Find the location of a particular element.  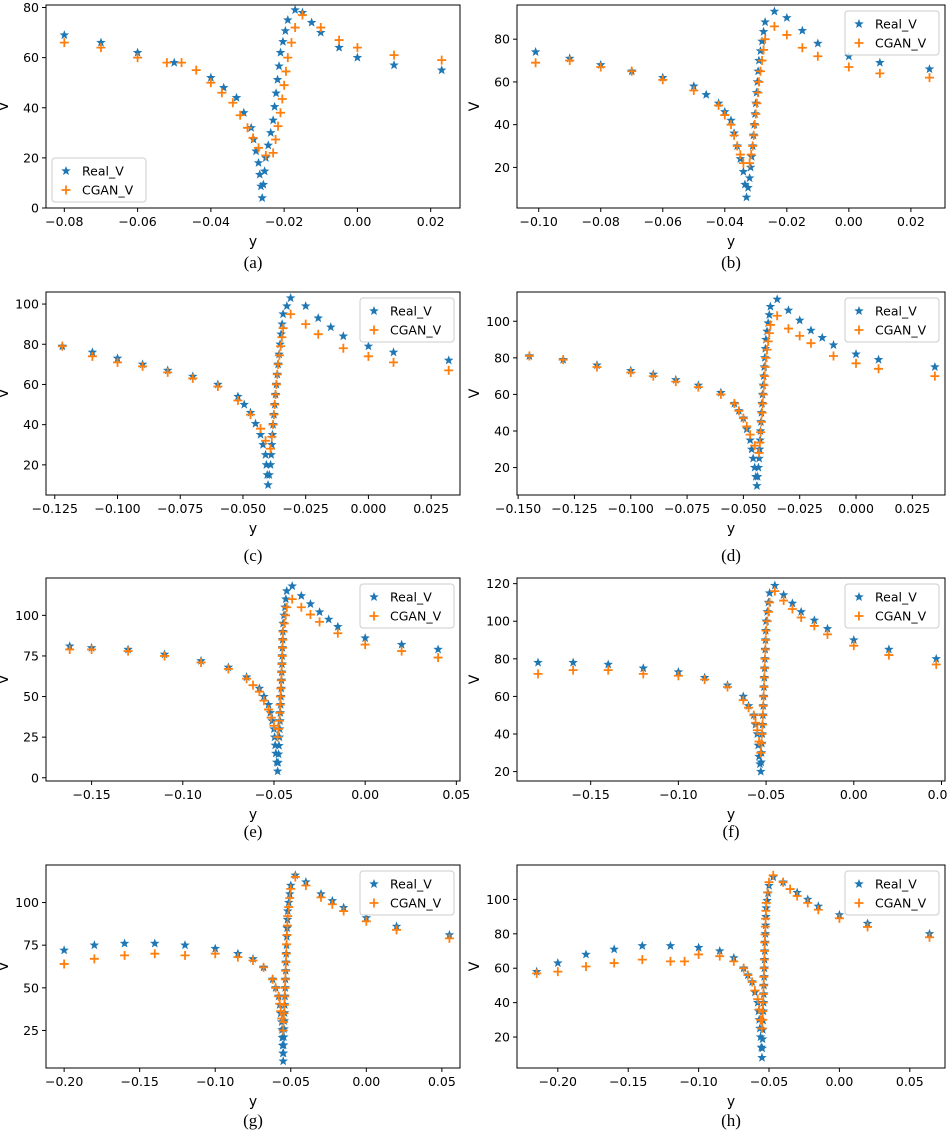

legend-label: Real_V is located at coordinates (411, 311).